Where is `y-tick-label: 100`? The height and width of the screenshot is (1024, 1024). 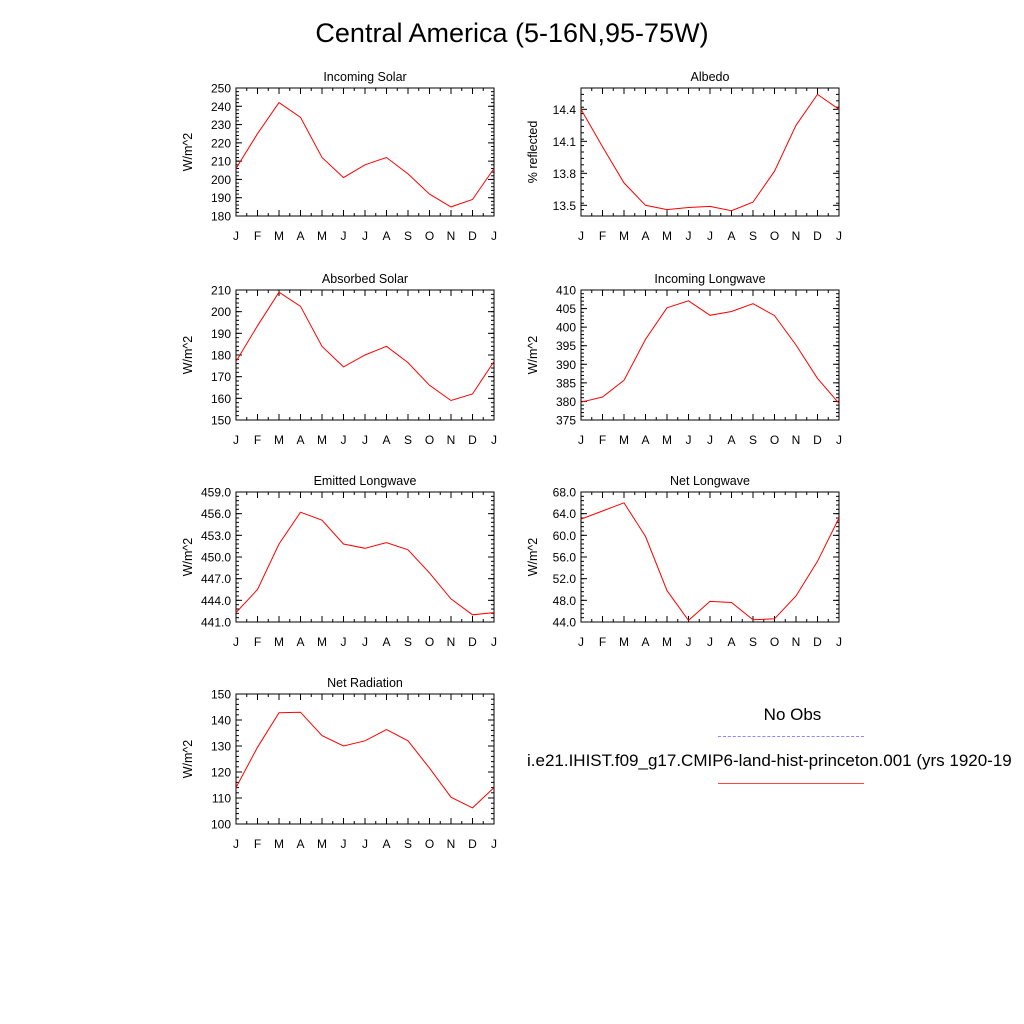
y-tick-label: 100 is located at coordinates (221, 825).